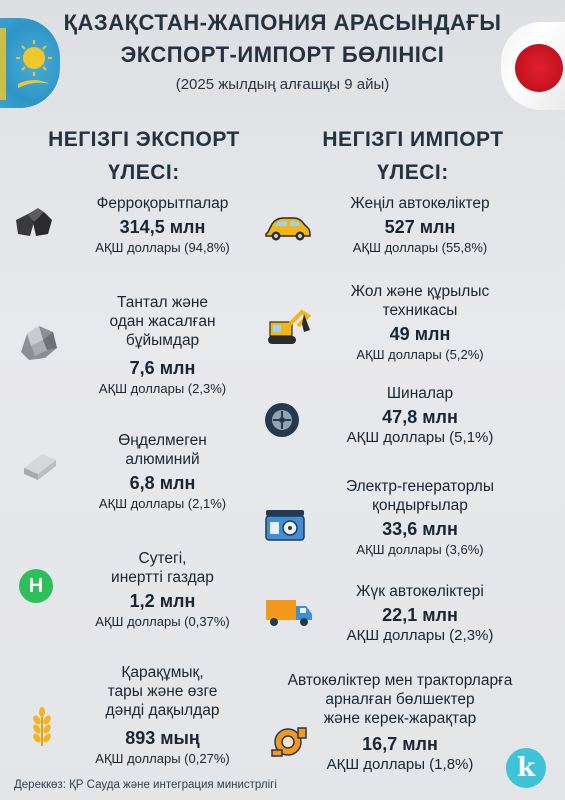  Describe the element at coordinates (420, 505) in the screenshot. I see `import-item-name-line: қондырғылар` at that location.